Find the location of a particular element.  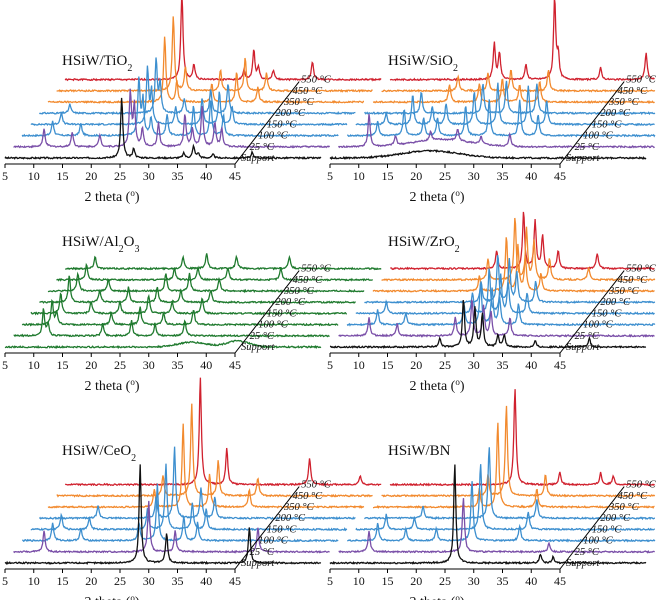

panel-title: HSiW/ZrO2 is located at coordinates (424, 244).